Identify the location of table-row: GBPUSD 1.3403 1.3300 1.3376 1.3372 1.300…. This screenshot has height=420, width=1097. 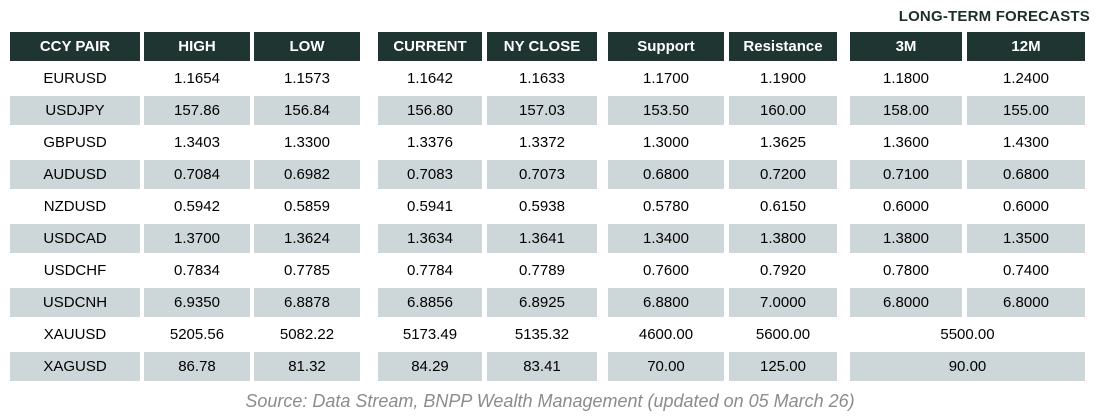
(547, 144).